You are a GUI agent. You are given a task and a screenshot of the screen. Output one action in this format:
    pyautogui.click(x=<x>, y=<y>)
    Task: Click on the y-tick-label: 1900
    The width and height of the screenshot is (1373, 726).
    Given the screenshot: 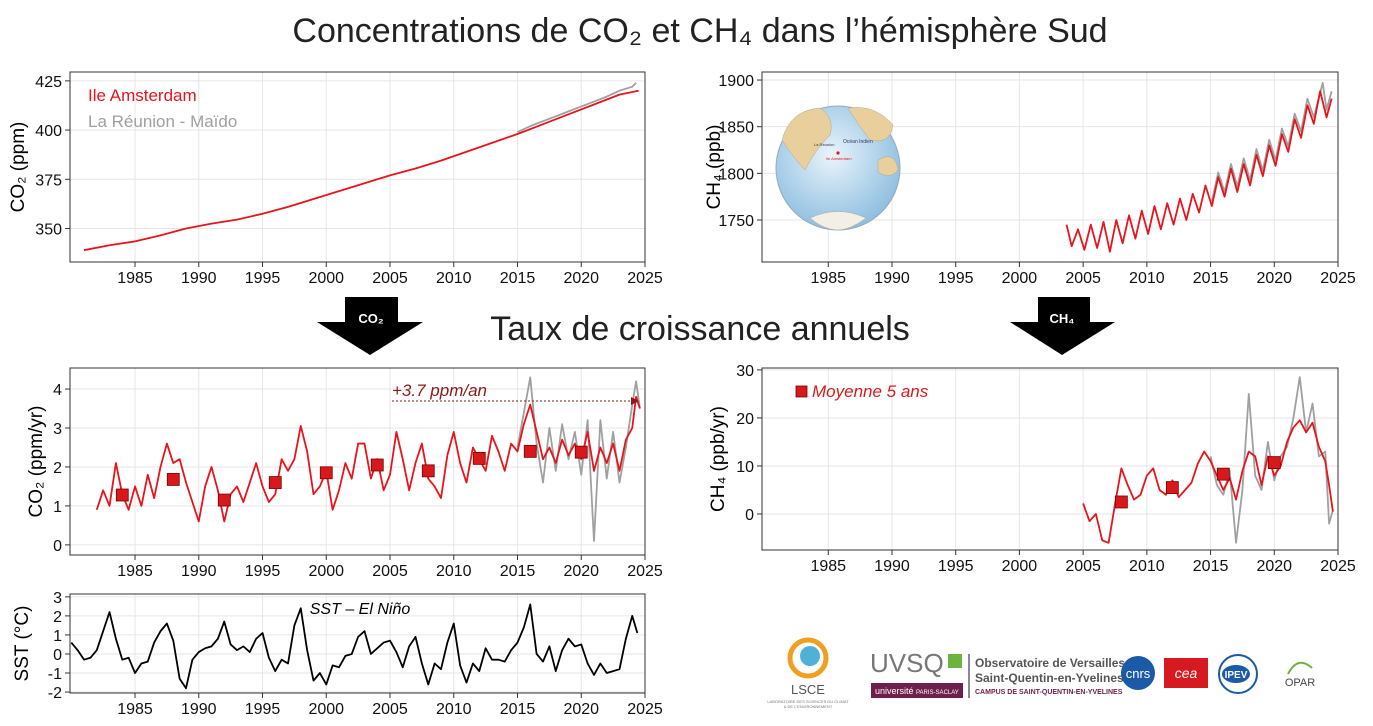 What is the action you would take?
    pyautogui.click(x=736, y=81)
    